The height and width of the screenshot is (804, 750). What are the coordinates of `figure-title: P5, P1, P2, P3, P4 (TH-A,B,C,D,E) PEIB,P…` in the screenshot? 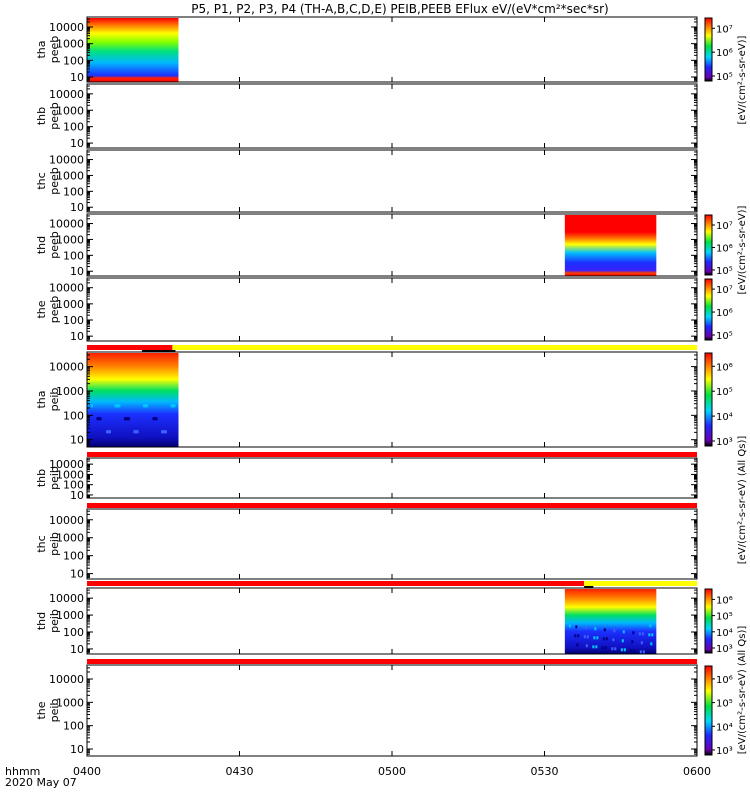 It's located at (399, 9).